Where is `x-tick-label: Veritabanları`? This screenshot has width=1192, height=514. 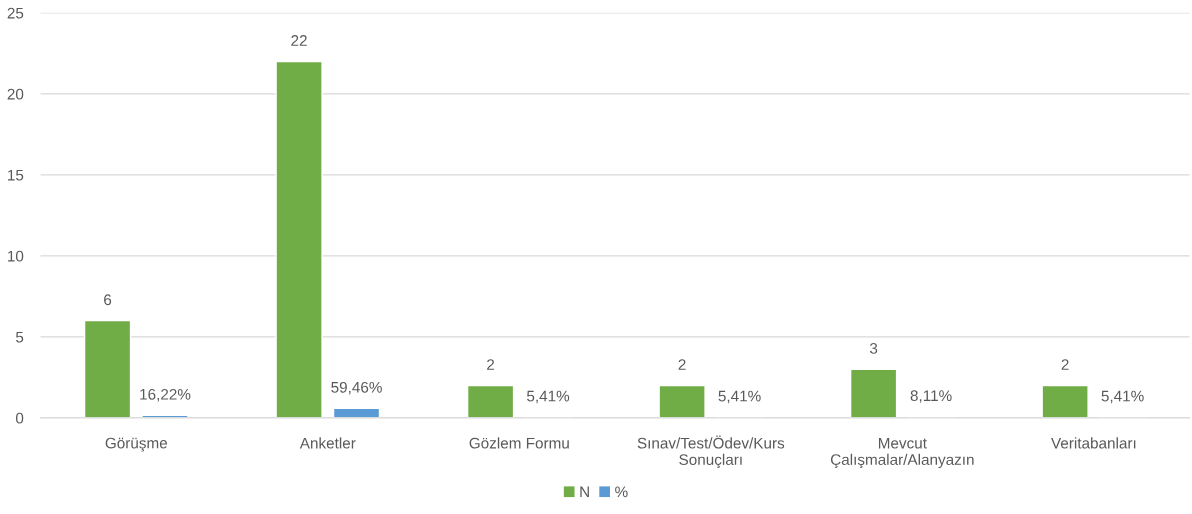
x-tick-label: Veritabanları is located at coordinates (1093, 443).